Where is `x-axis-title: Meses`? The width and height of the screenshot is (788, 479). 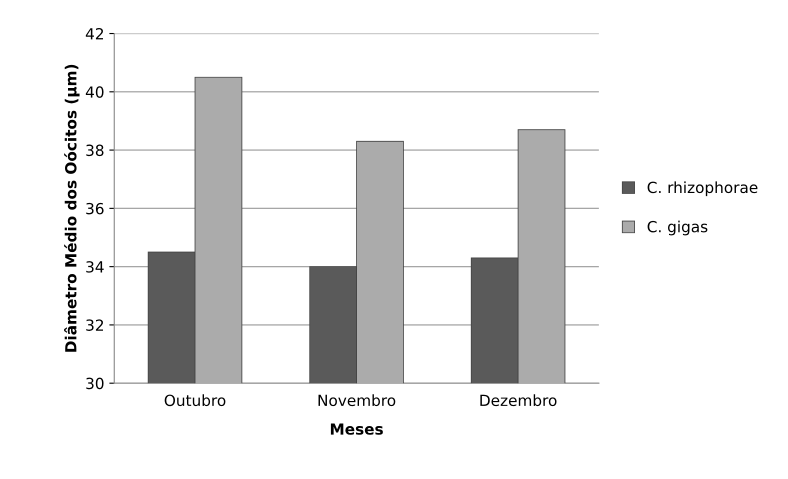
x-axis-title: Meses is located at coordinates (356, 429).